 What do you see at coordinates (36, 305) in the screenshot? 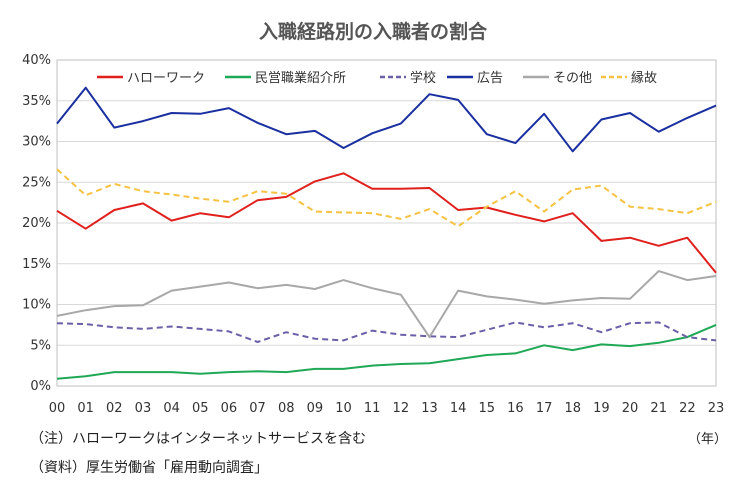
I see `y-tick-label: 10%` at bounding box center [36, 305].